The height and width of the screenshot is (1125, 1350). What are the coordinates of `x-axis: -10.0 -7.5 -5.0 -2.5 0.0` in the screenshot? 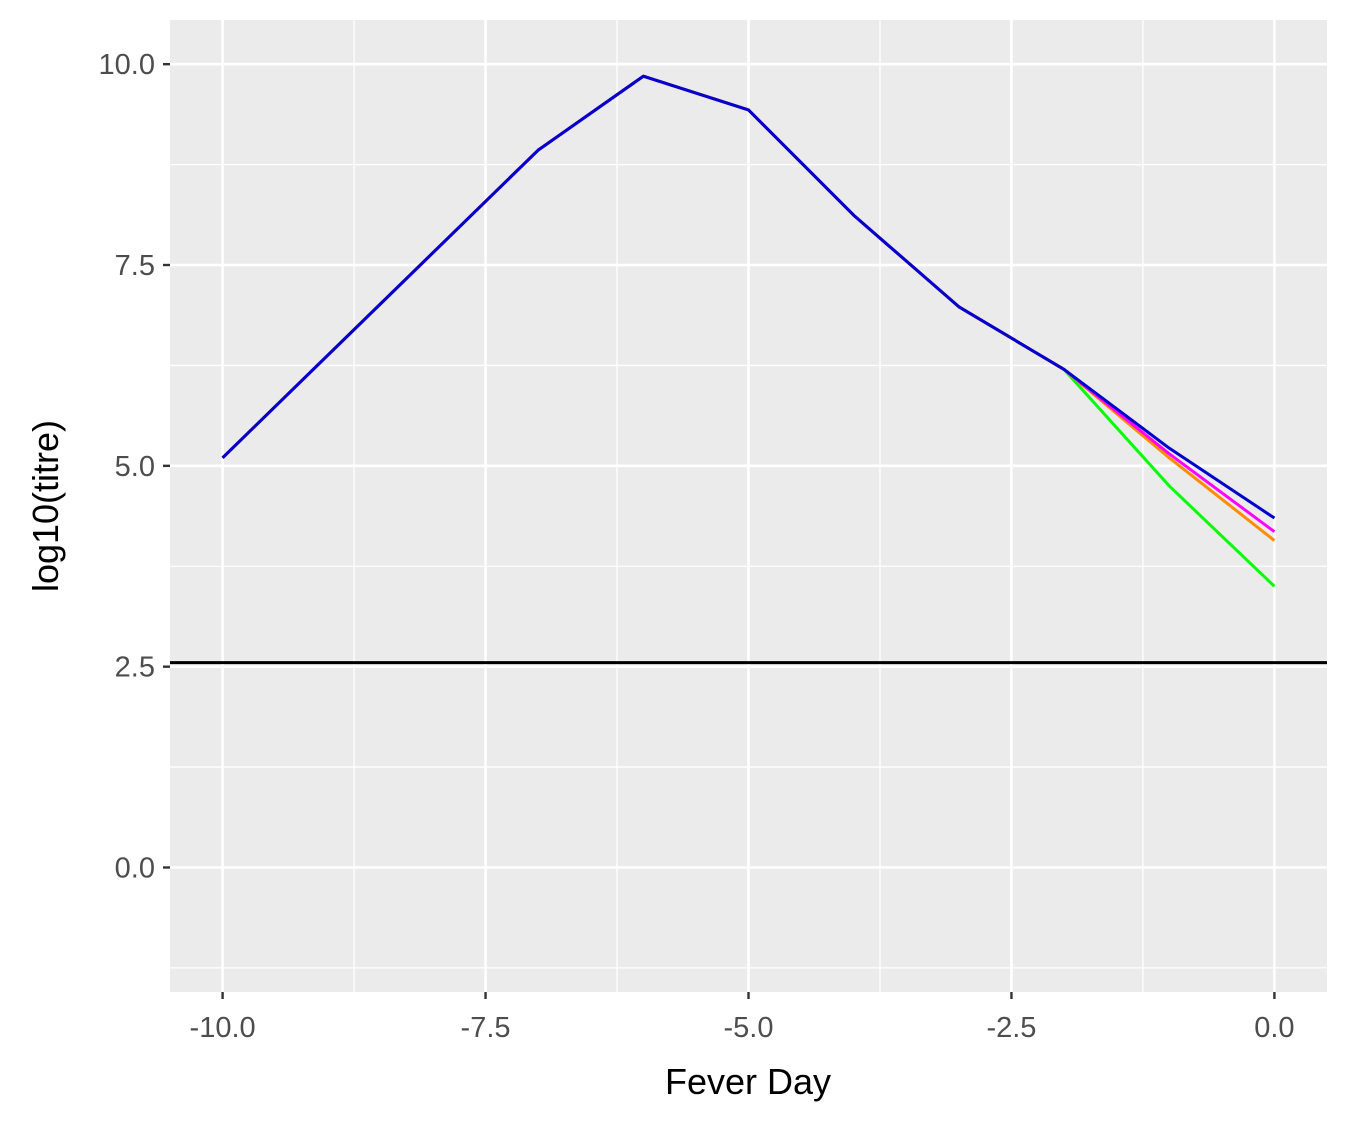 It's located at (742, 1018).